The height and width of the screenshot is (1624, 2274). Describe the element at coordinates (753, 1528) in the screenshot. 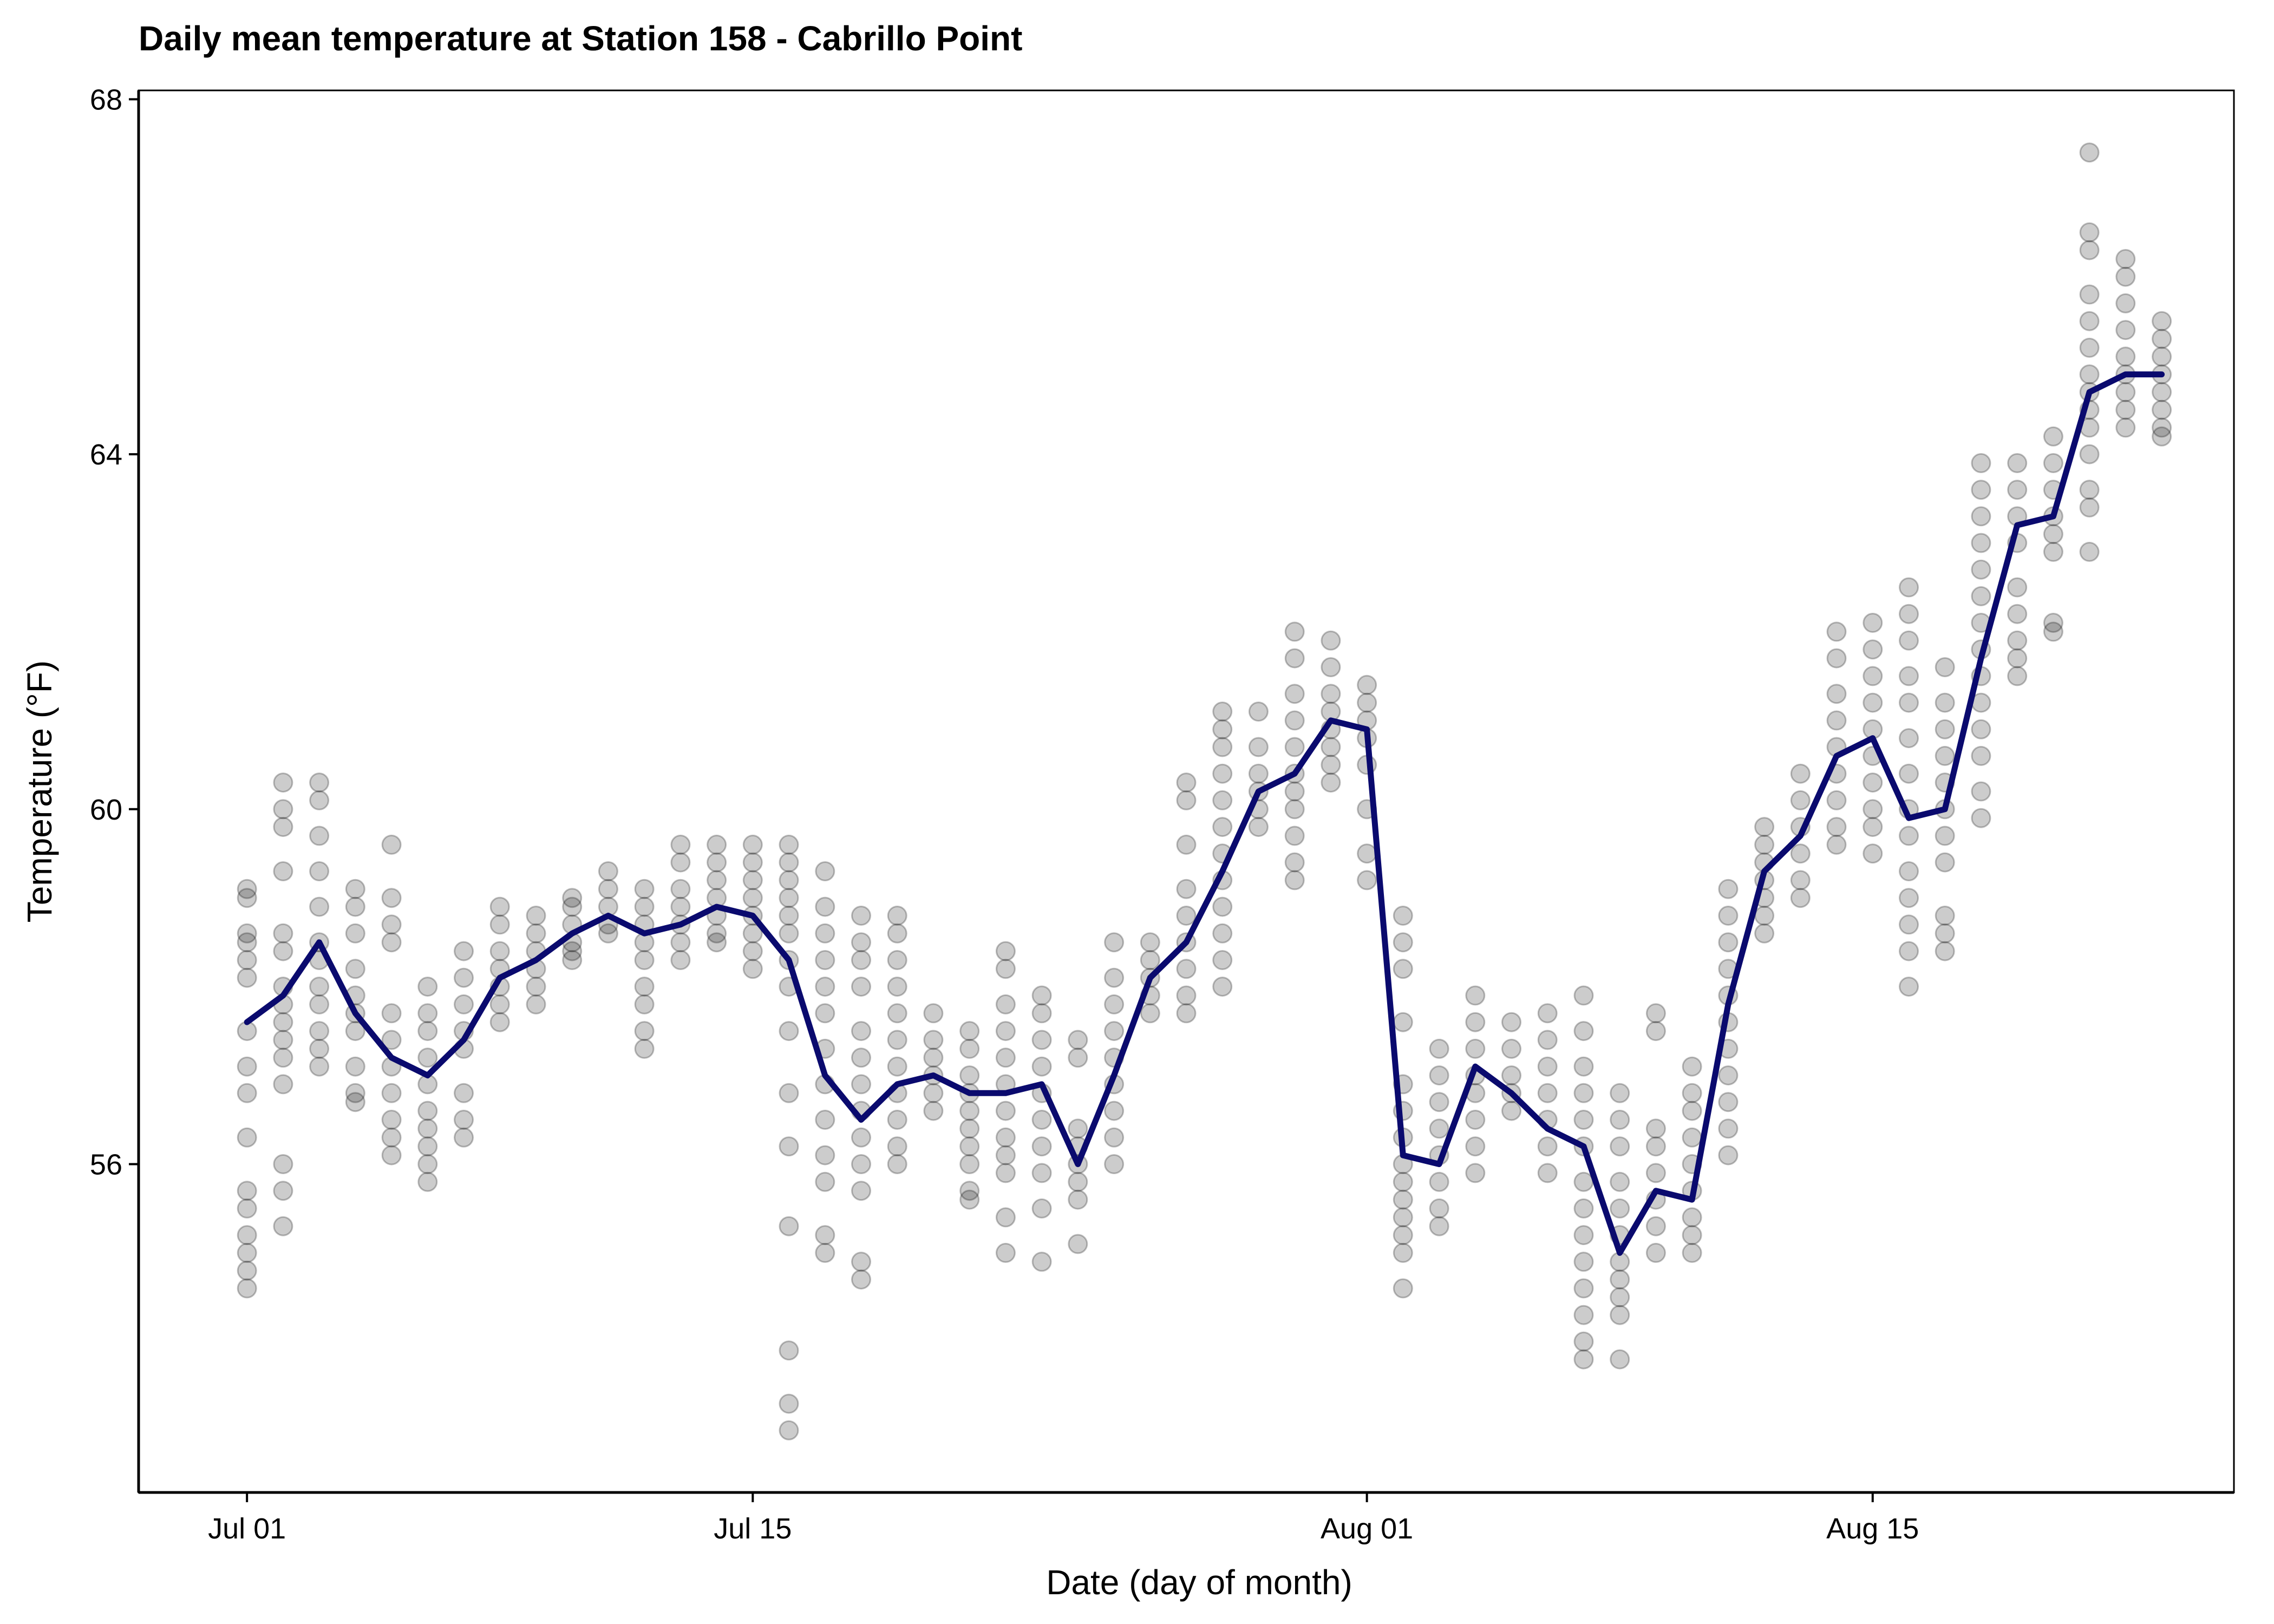

I see `x-tick-label: Jul 15` at that location.